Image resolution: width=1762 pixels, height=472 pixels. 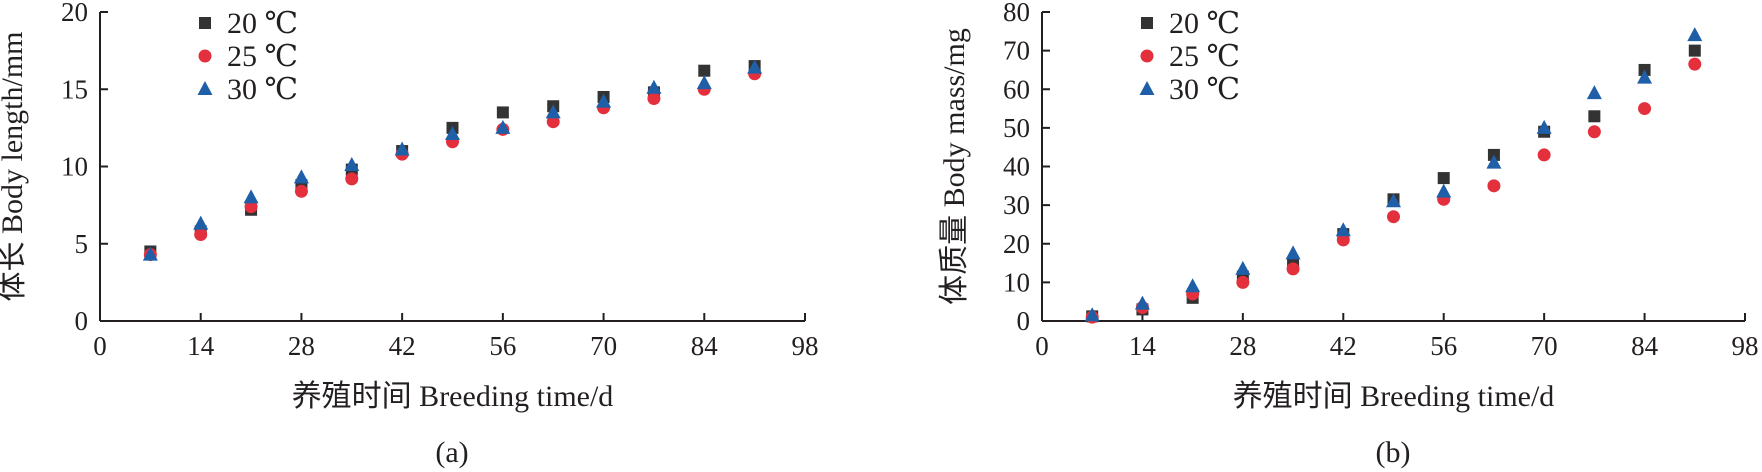 I want to click on y-tick-label: 80, so click(x=1016, y=13).